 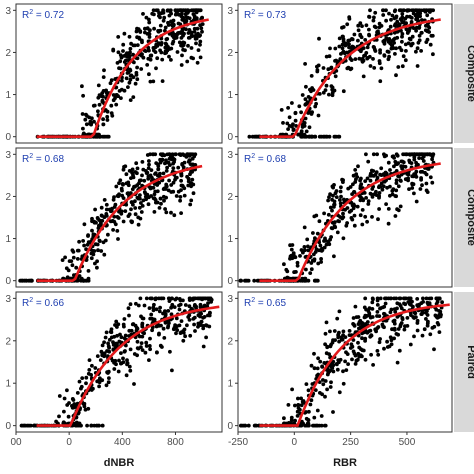 I want to click on ytick-label: 0, so click(x=8, y=281).